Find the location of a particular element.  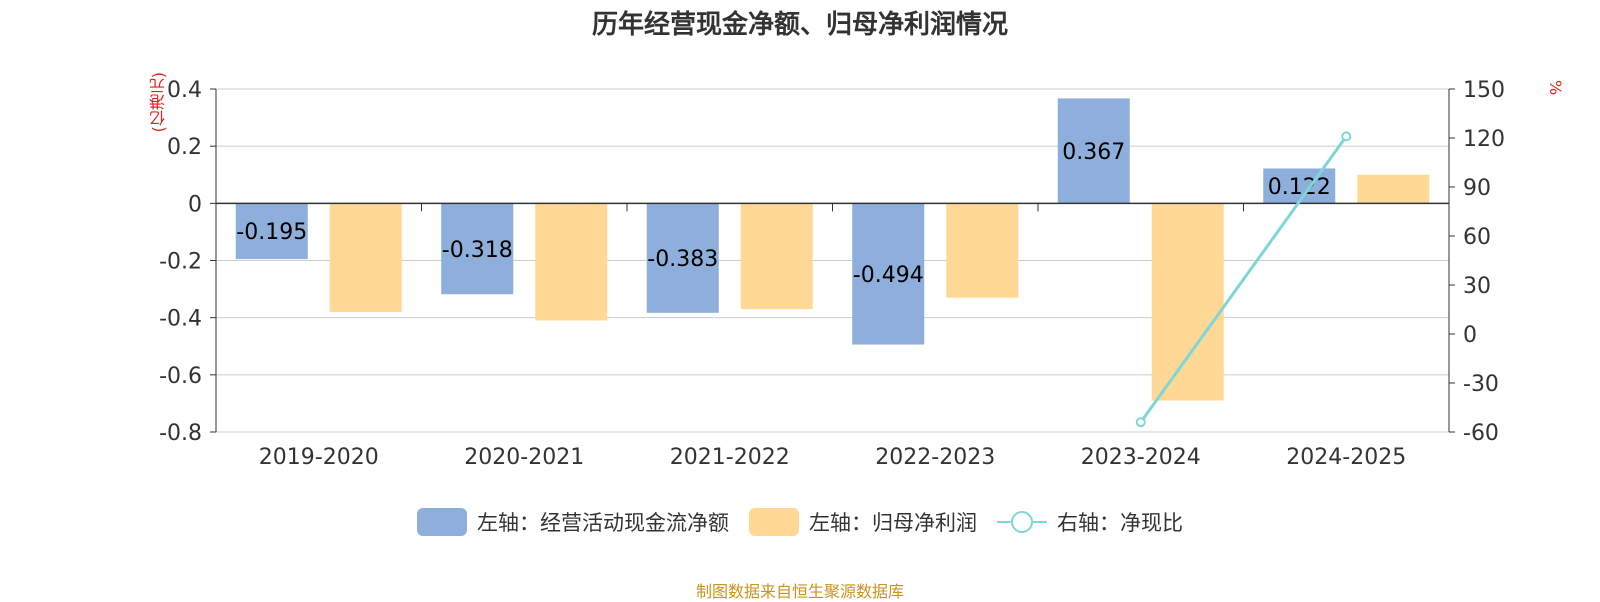

x-axis-tick-label: 2024-2025 is located at coordinates (1346, 457).